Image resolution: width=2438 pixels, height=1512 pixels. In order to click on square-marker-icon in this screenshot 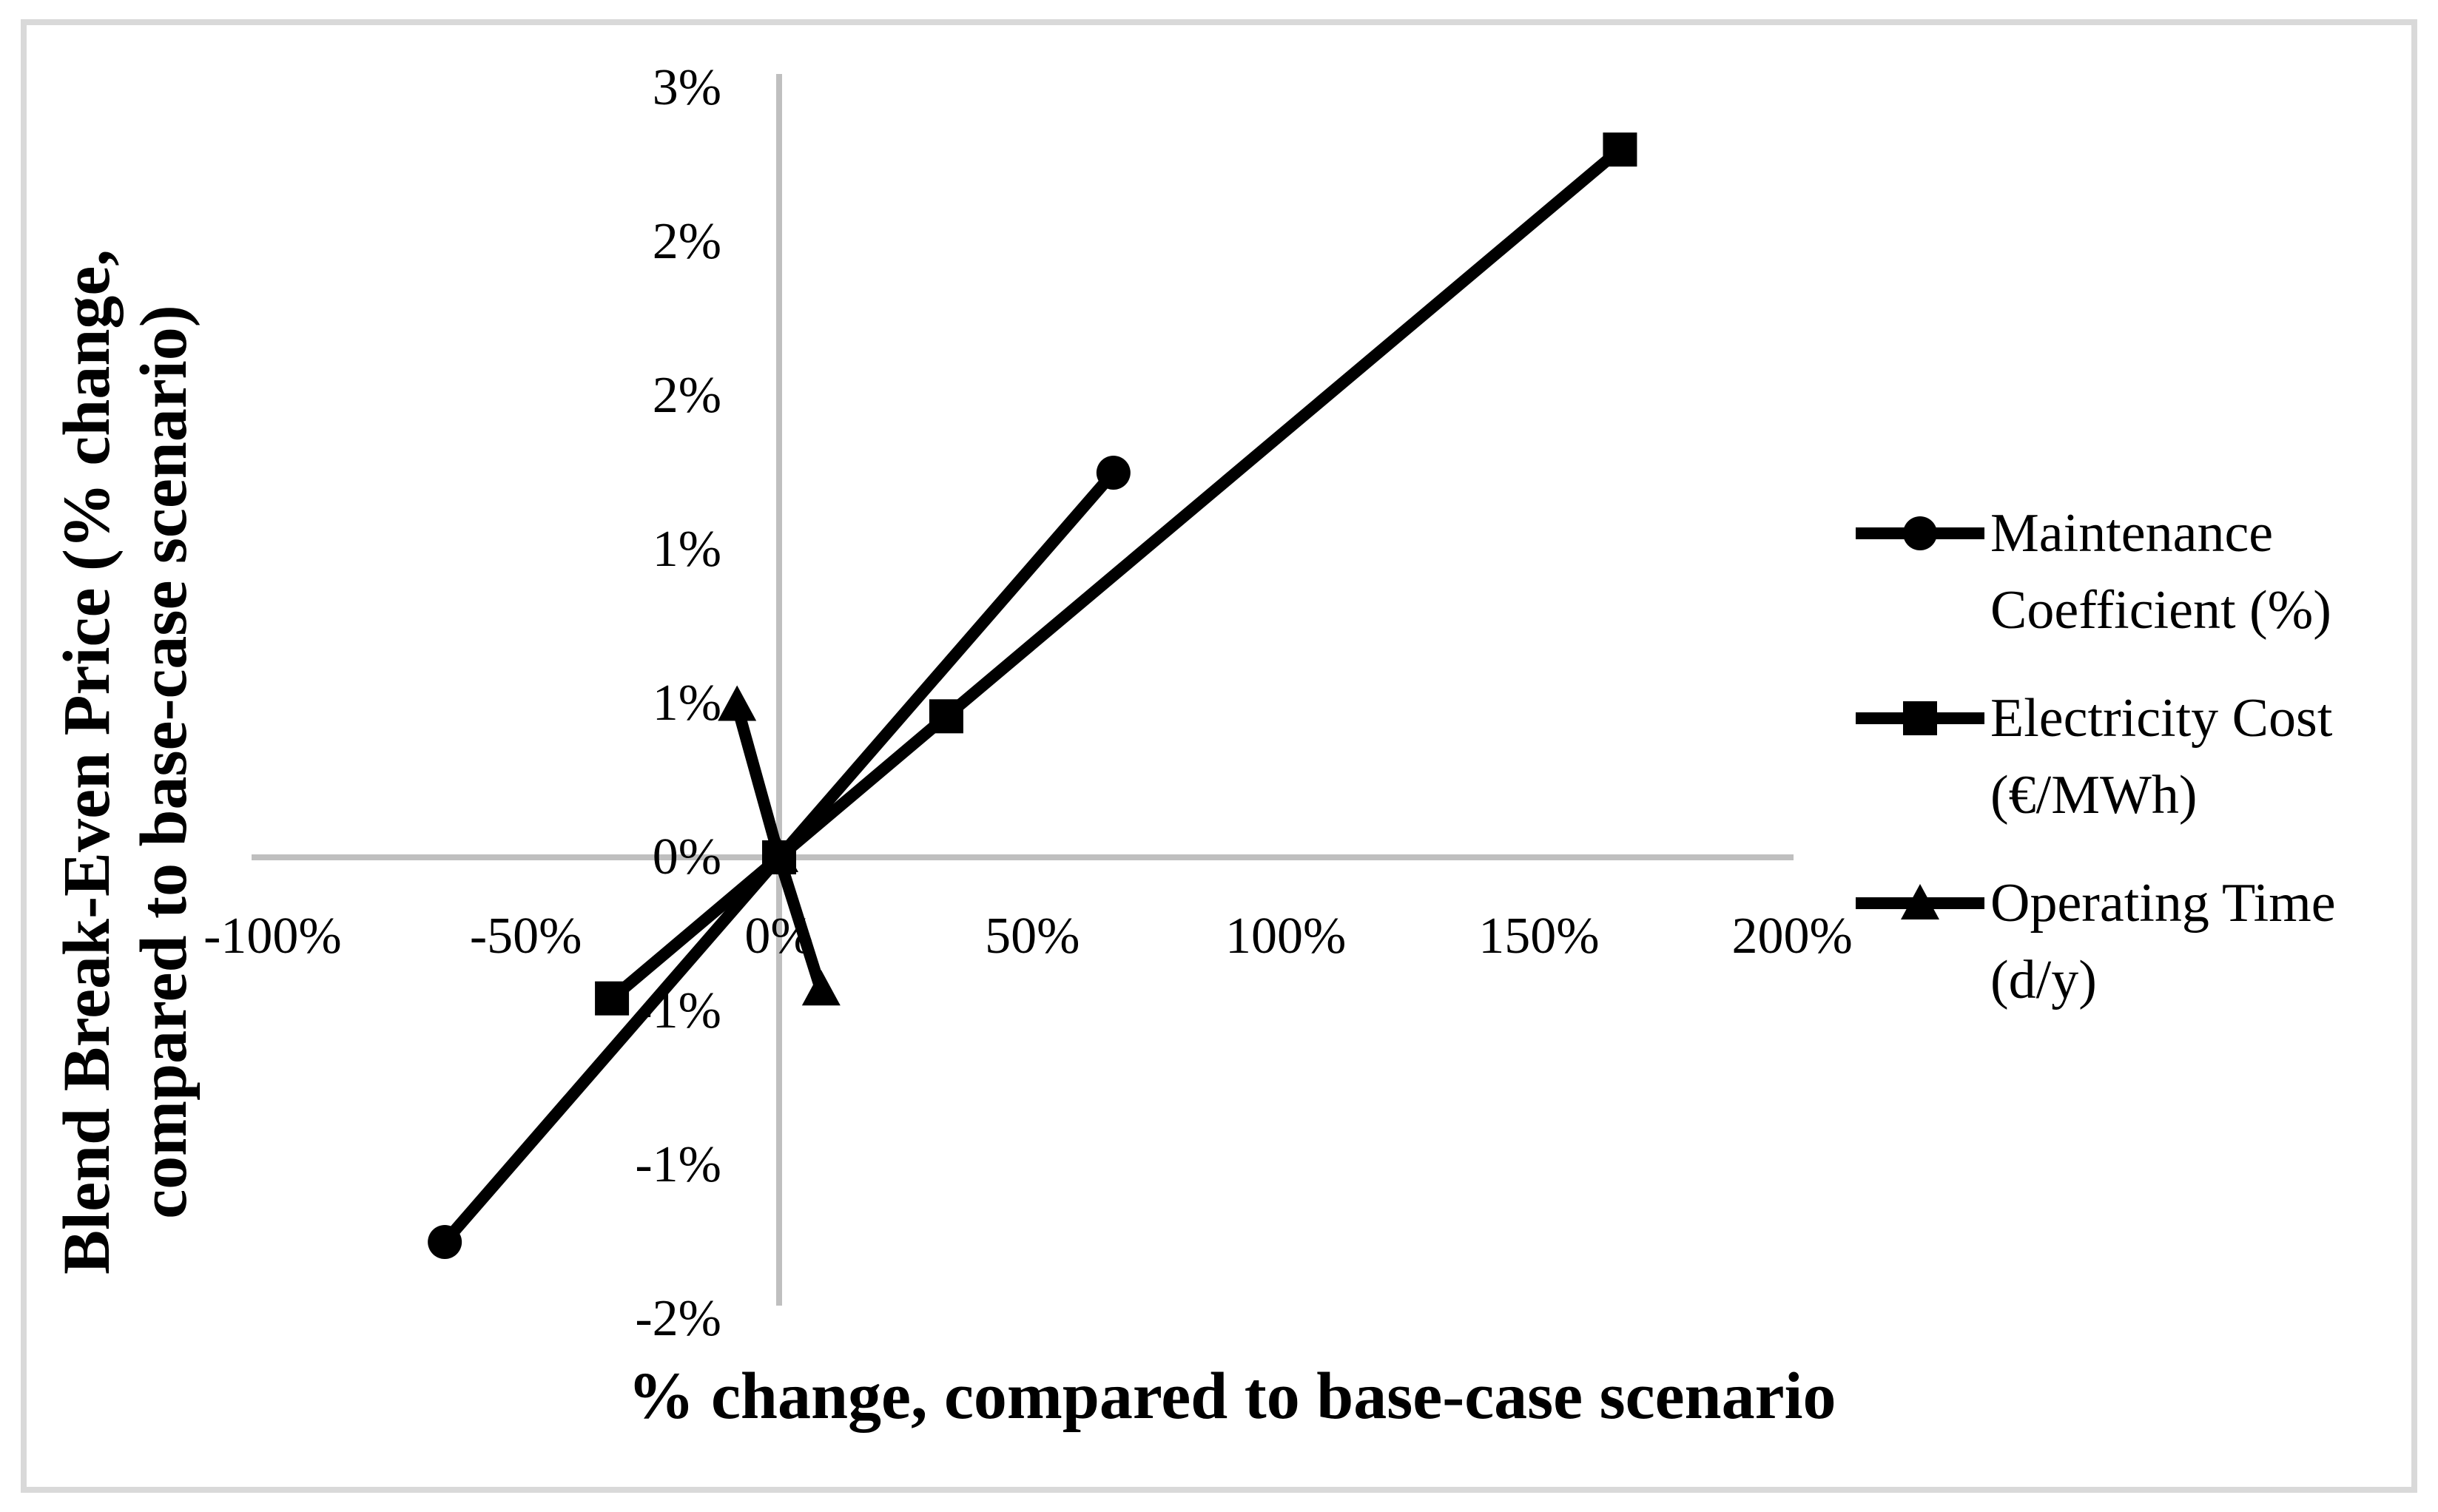, I will do `click(1920, 718)`.